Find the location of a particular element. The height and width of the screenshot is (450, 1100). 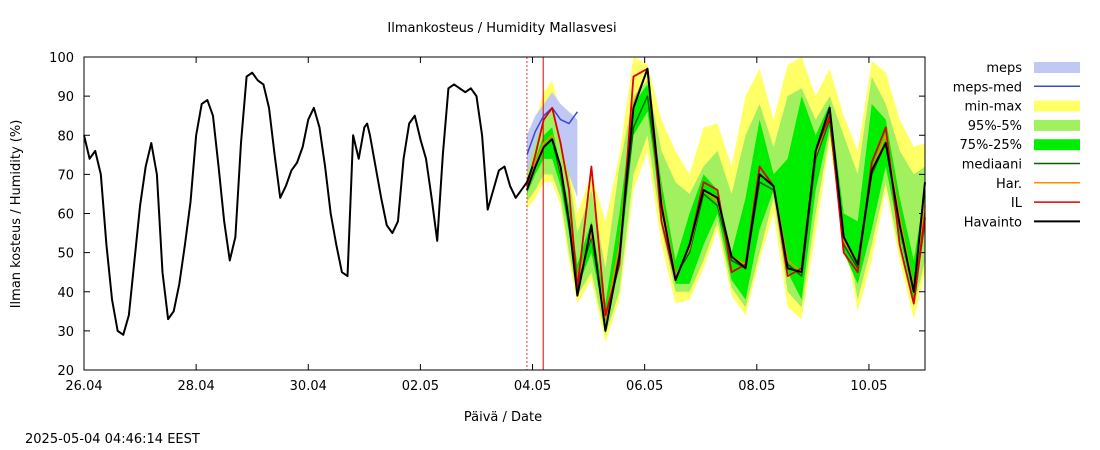

x-tick-label: 04.05 is located at coordinates (532, 386).